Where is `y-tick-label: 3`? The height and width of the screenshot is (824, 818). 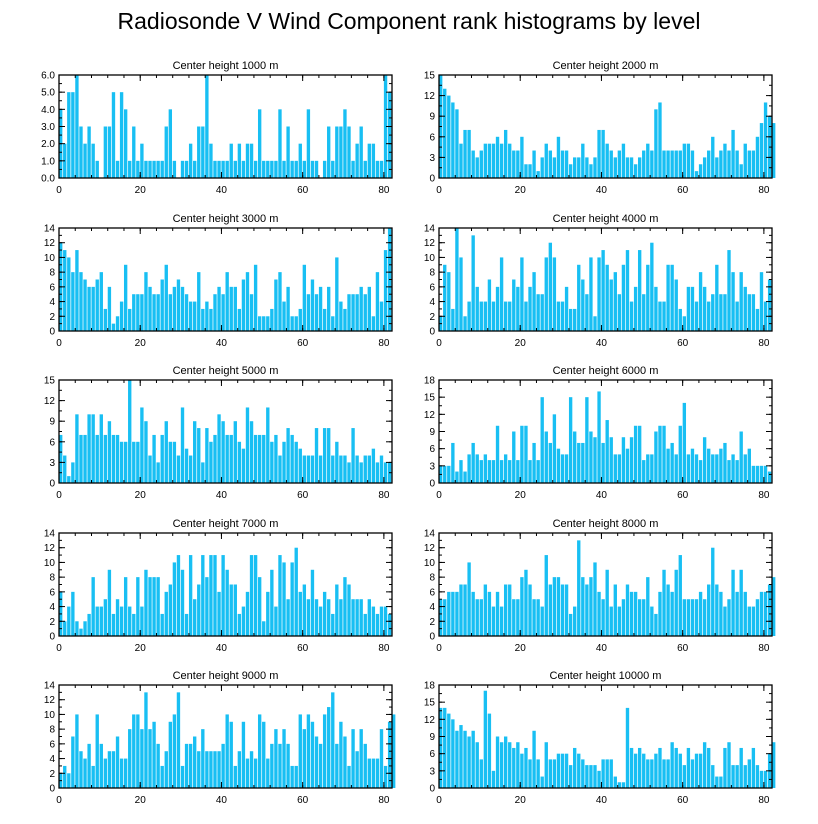
y-tick-label: 3 is located at coordinates (432, 466).